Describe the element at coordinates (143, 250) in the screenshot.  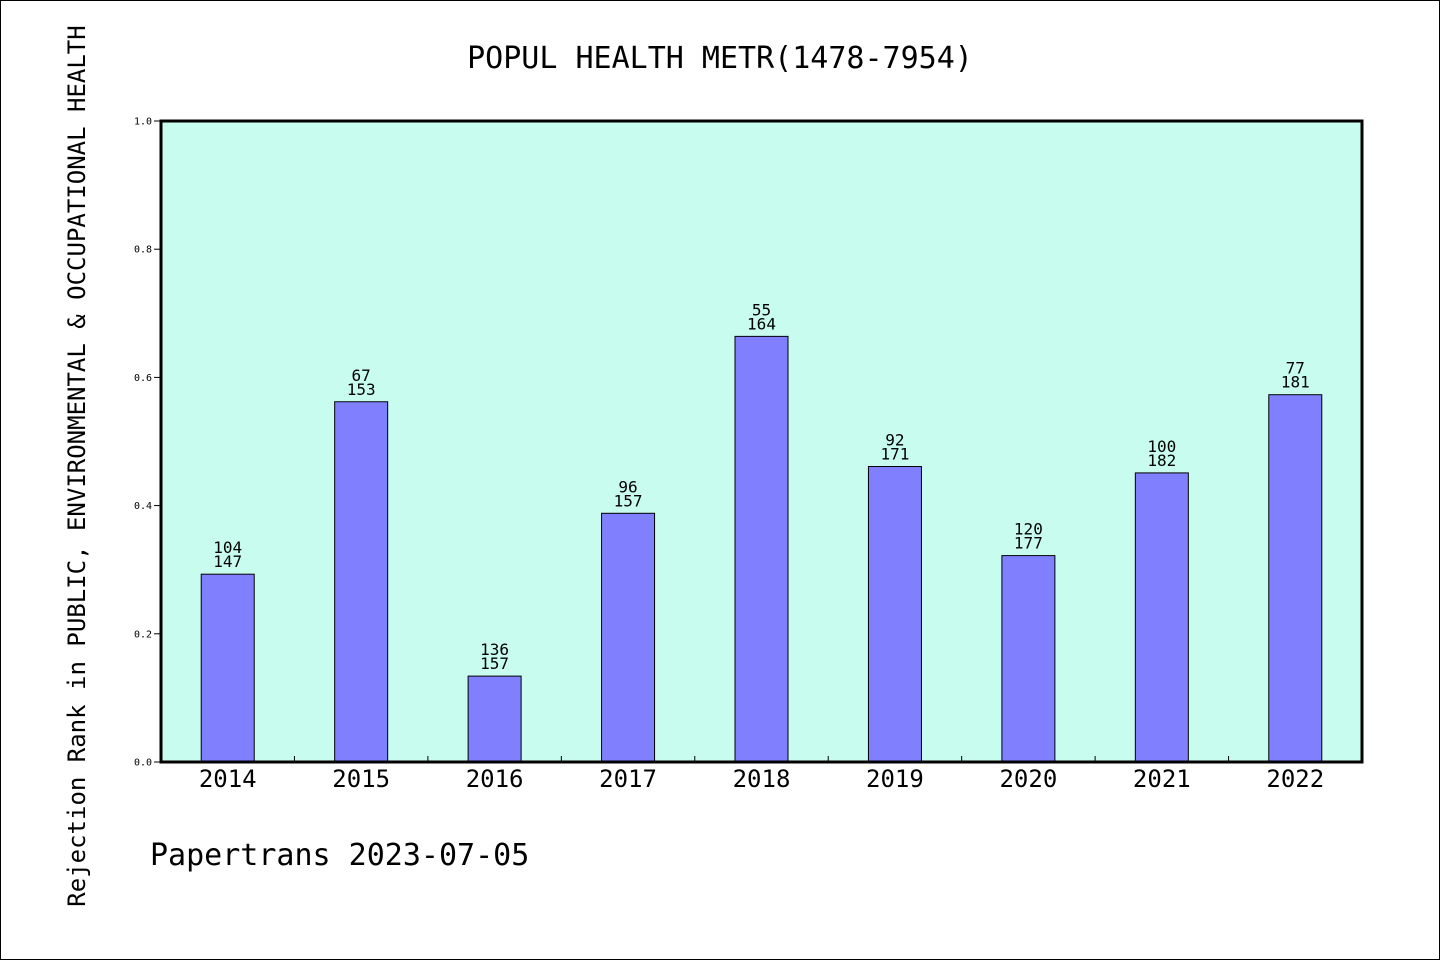
I see `y-tick-label: 0.8` at that location.